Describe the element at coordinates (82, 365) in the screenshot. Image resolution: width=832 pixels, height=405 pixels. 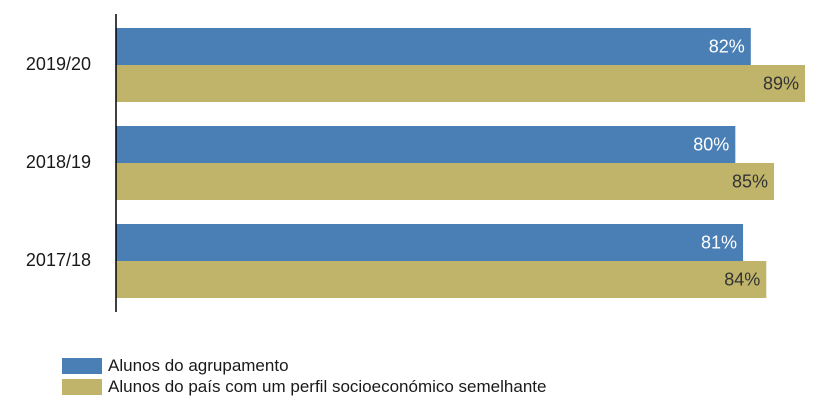
I see `legend-swatch-agrupamento` at that location.